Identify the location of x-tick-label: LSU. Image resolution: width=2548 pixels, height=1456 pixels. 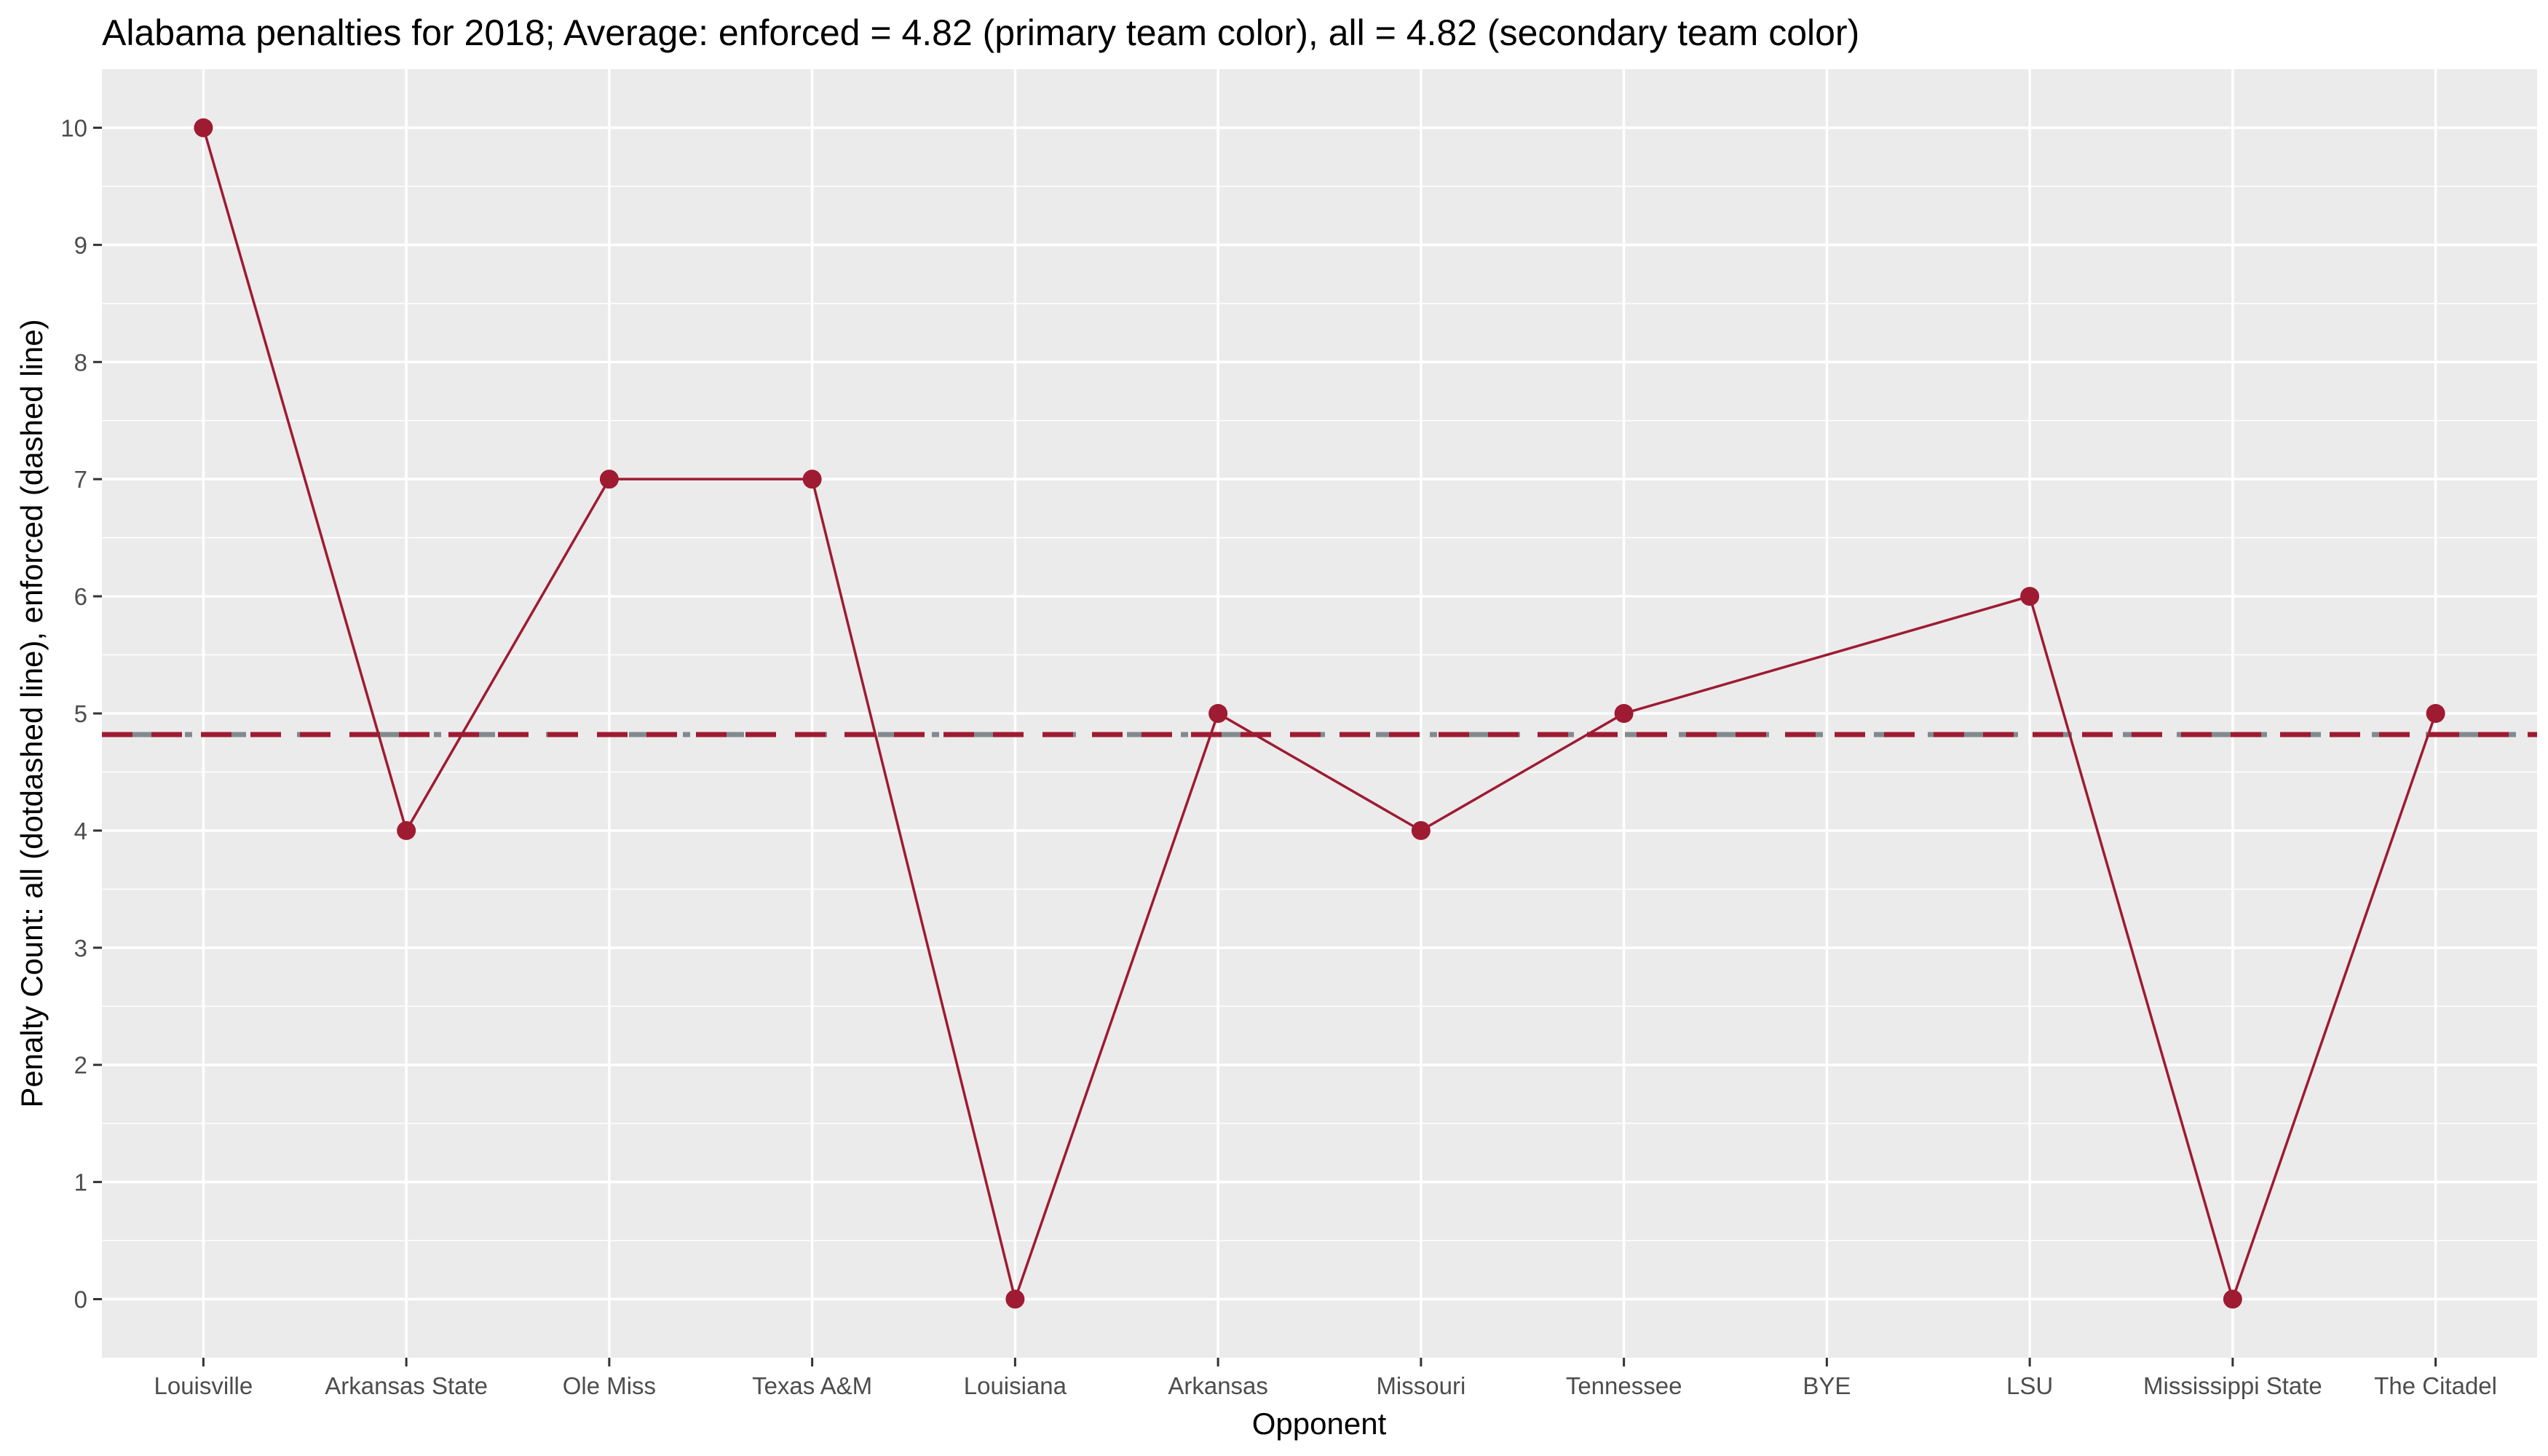
(2029, 1385).